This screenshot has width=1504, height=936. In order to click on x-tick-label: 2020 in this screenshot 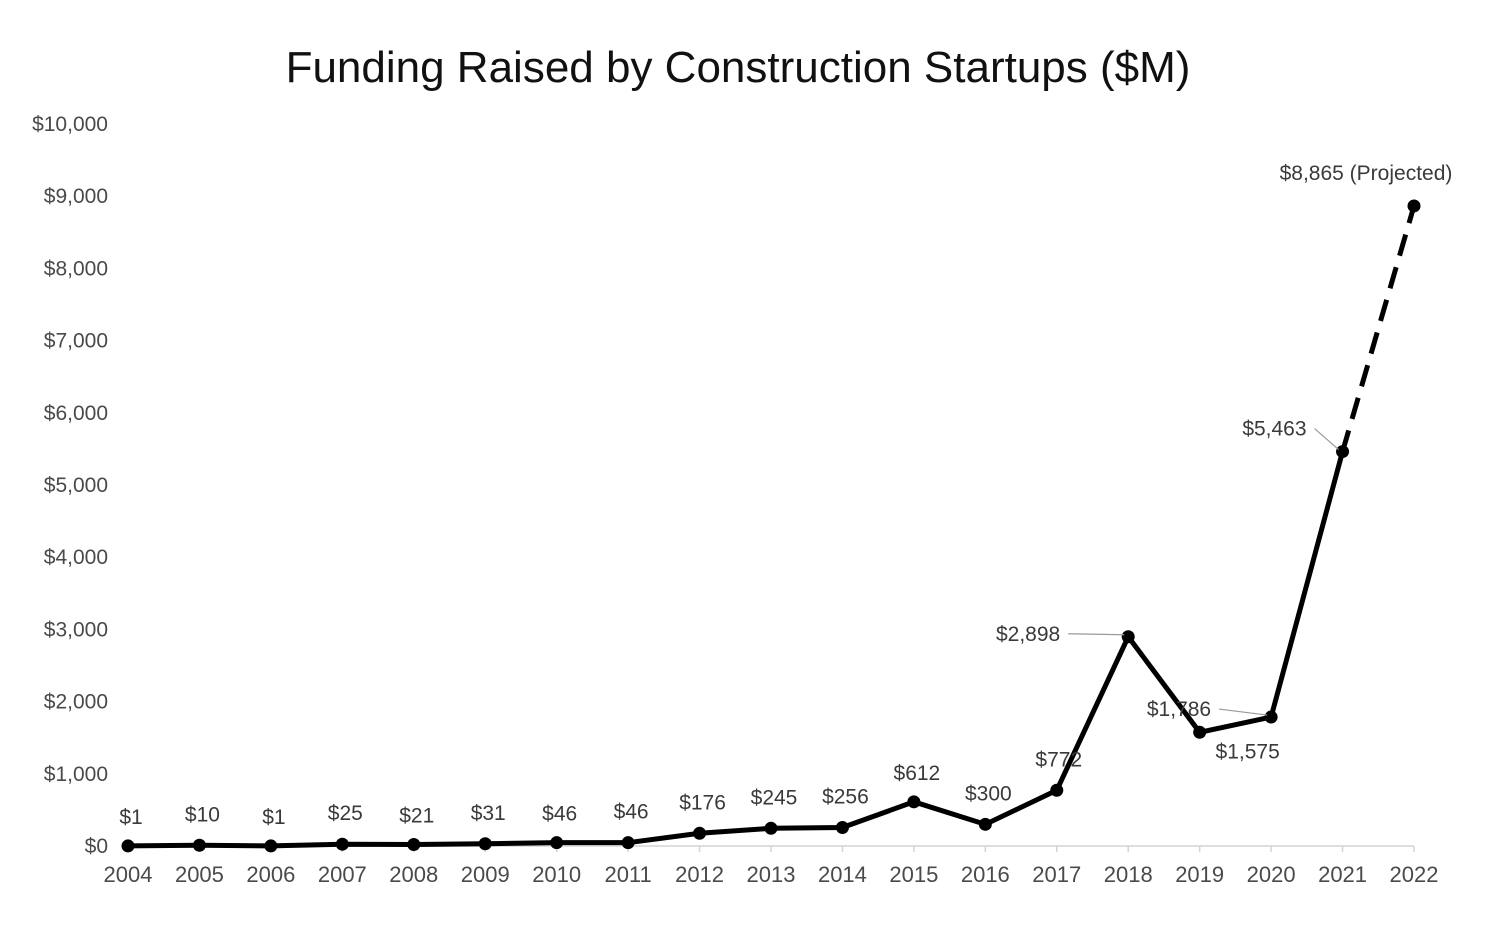, I will do `click(1271, 874)`.